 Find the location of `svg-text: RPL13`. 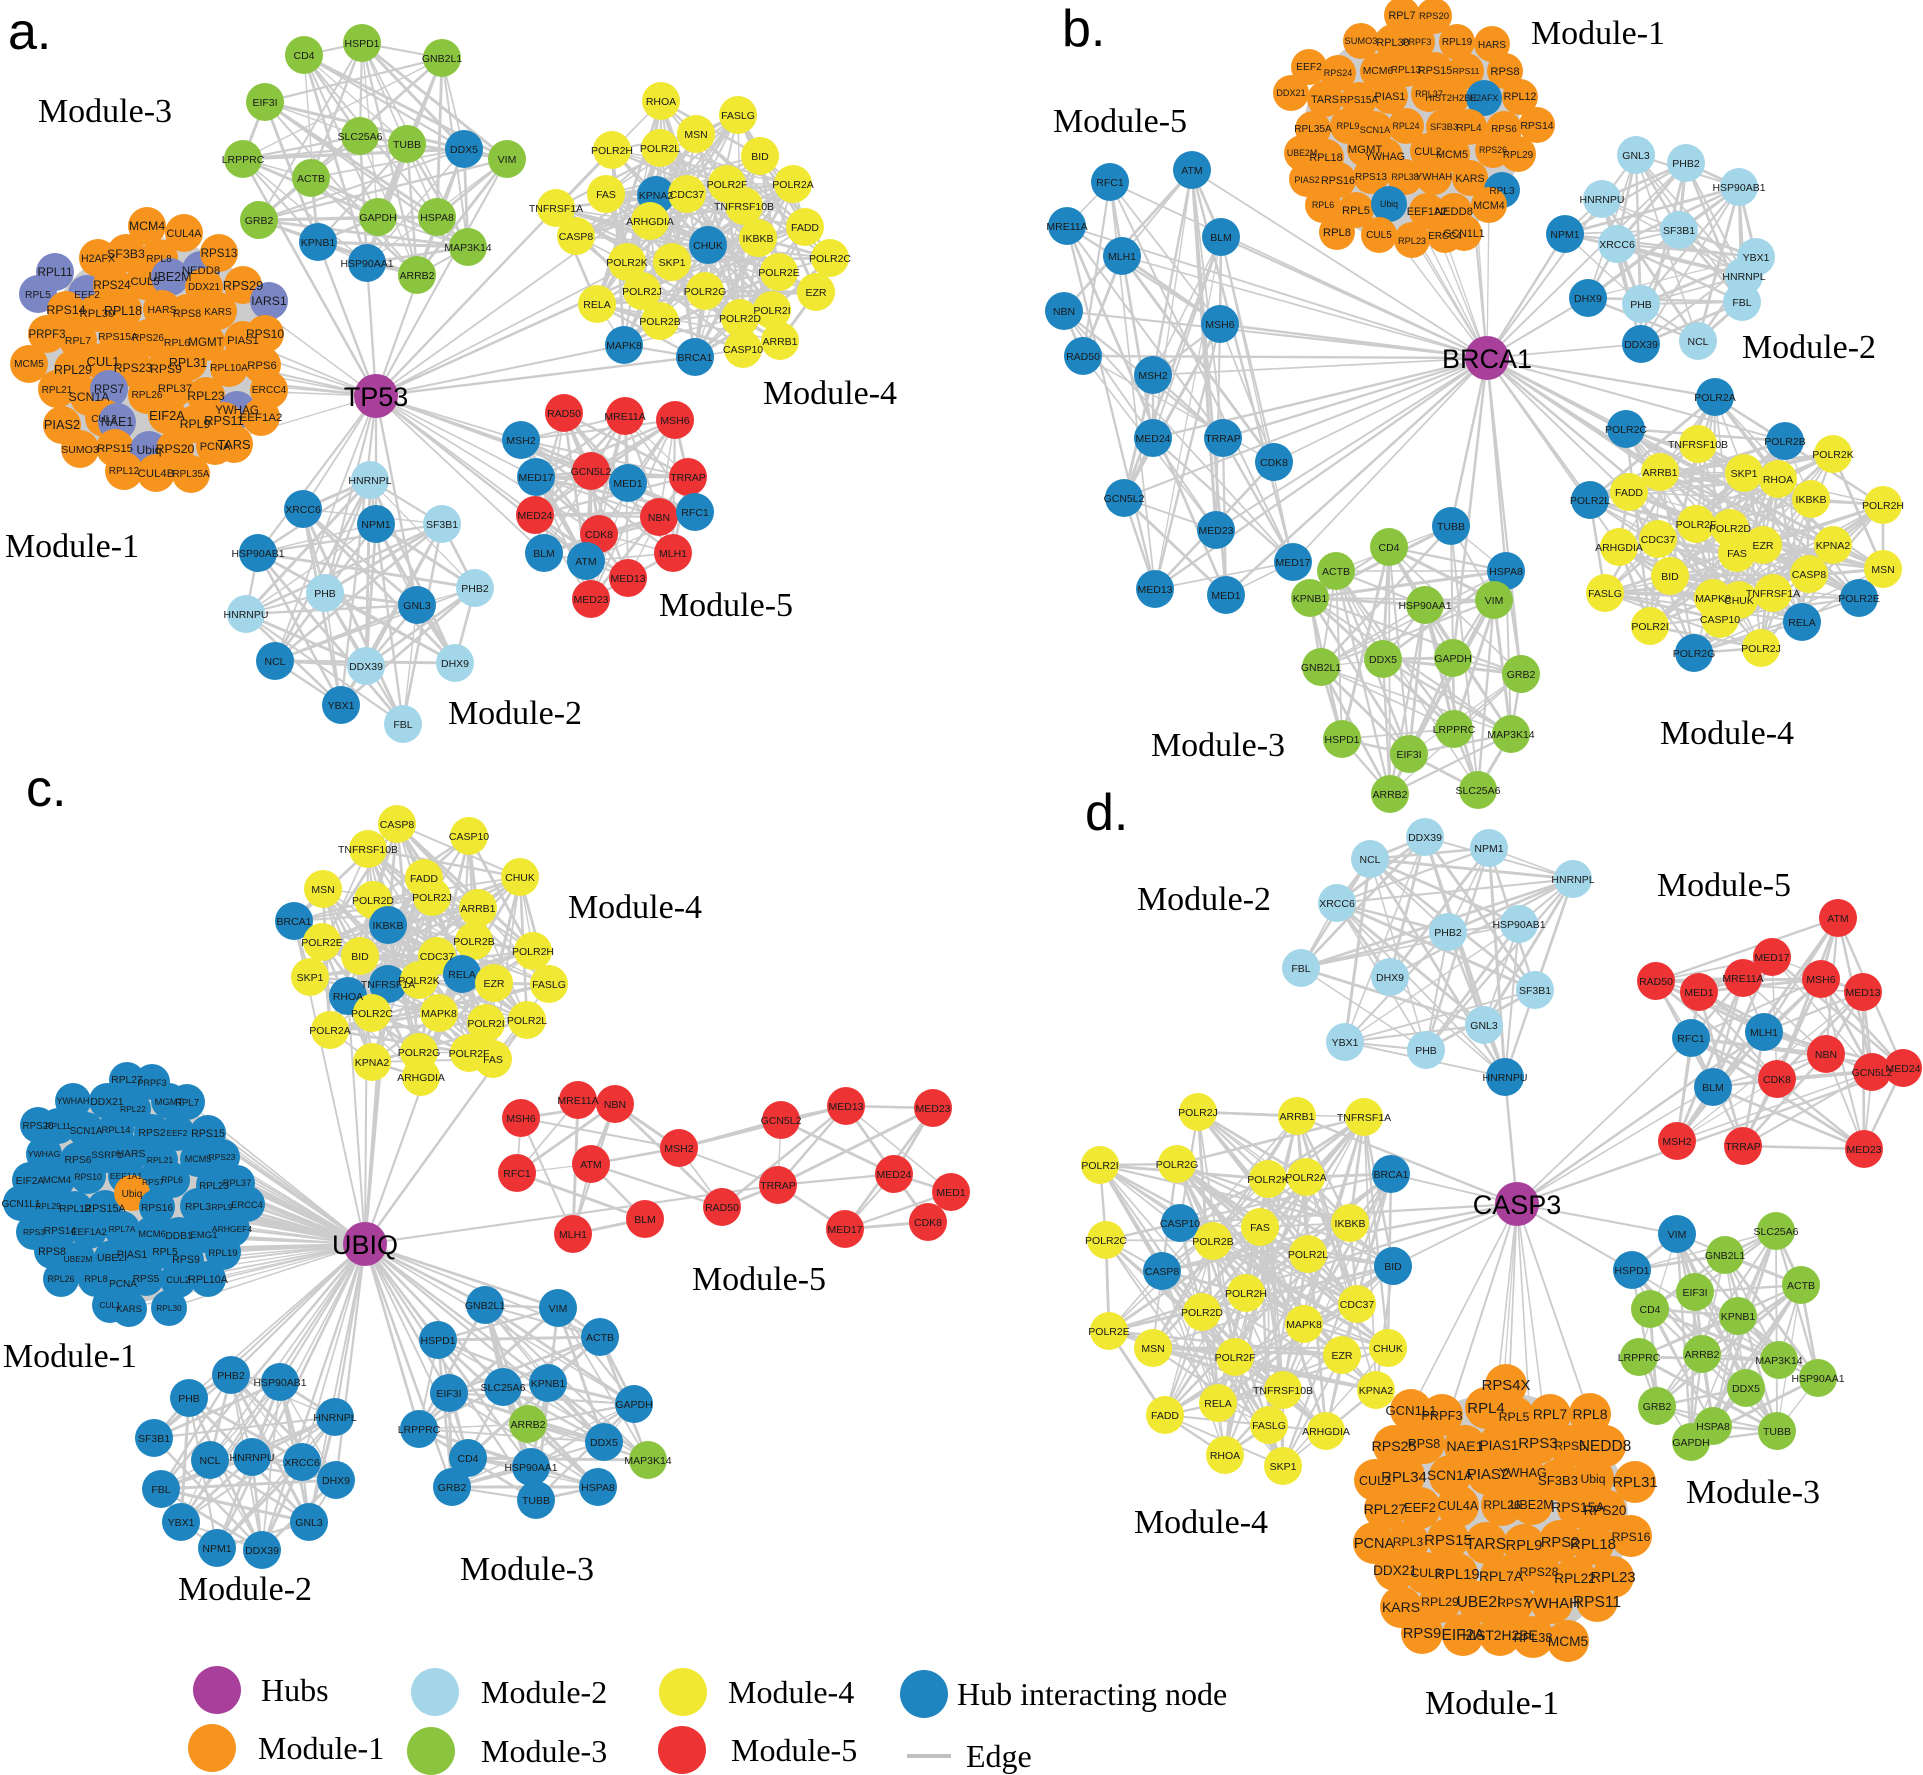

svg-text: RPL13 is located at coordinates (1406, 70).